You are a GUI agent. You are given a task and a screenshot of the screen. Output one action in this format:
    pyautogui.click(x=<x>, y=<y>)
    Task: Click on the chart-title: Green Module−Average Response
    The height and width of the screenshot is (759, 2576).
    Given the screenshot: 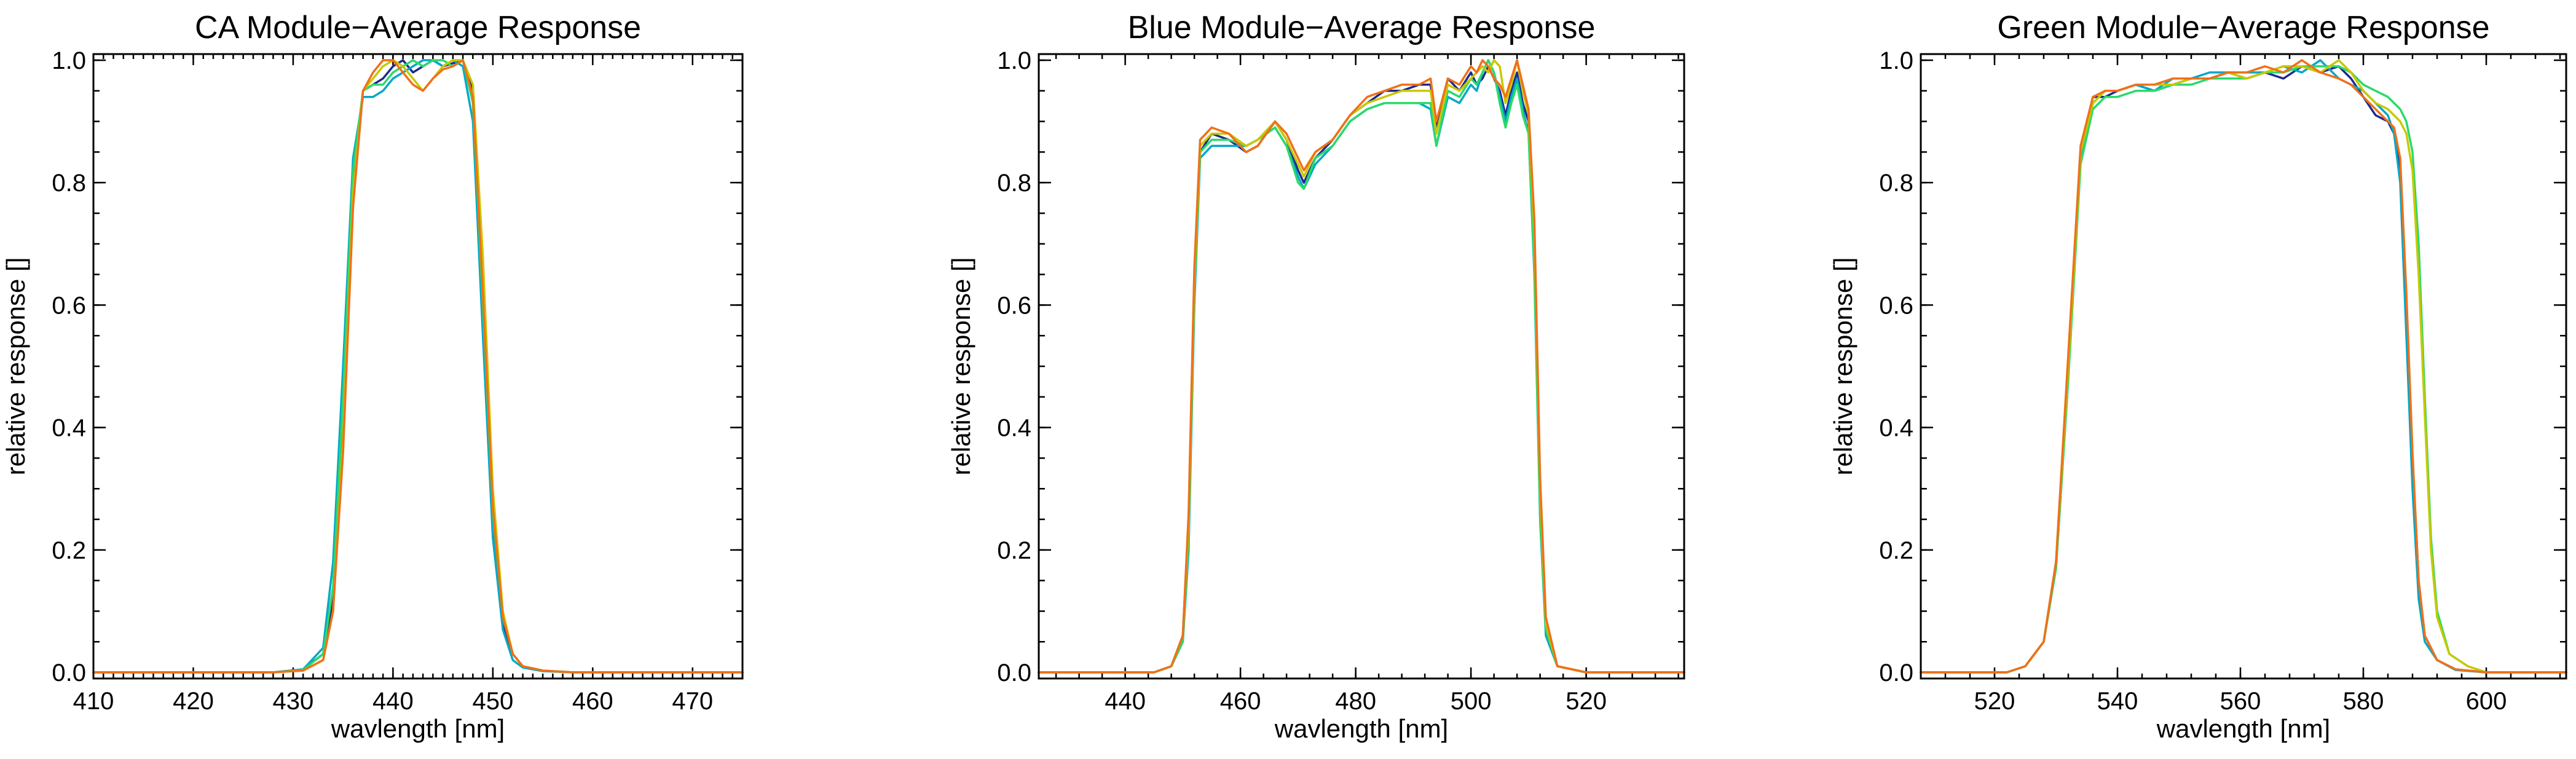 What is the action you would take?
    pyautogui.click(x=2243, y=28)
    